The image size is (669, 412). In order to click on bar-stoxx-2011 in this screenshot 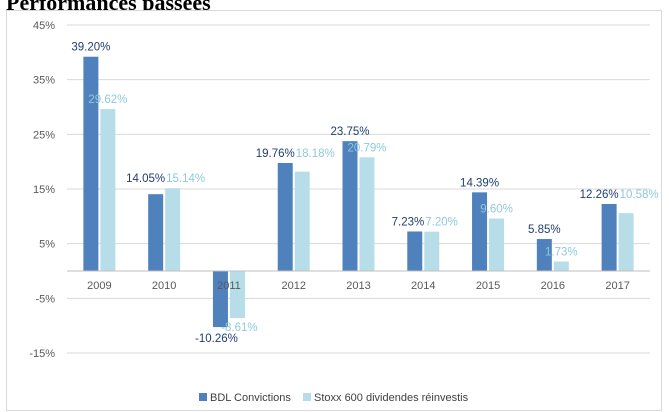, I will do `click(237, 295)`.